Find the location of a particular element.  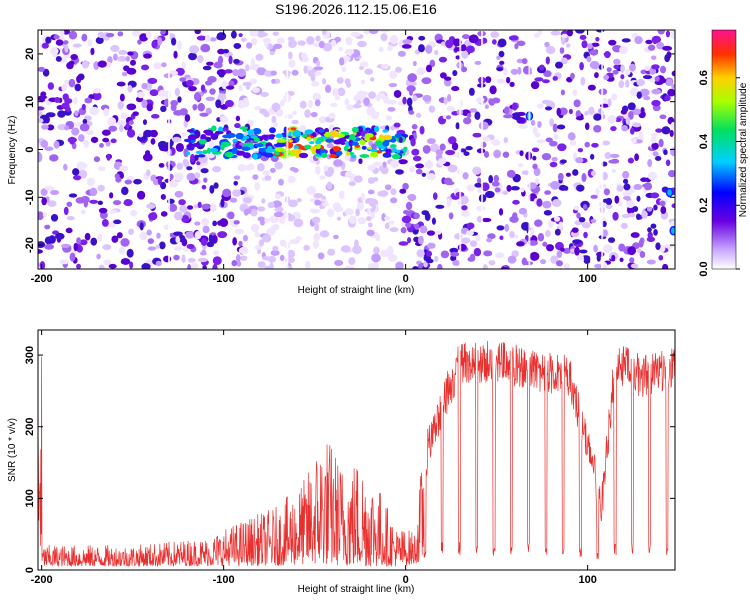

colorbar-tick-label: 0.6 is located at coordinates (704, 77).